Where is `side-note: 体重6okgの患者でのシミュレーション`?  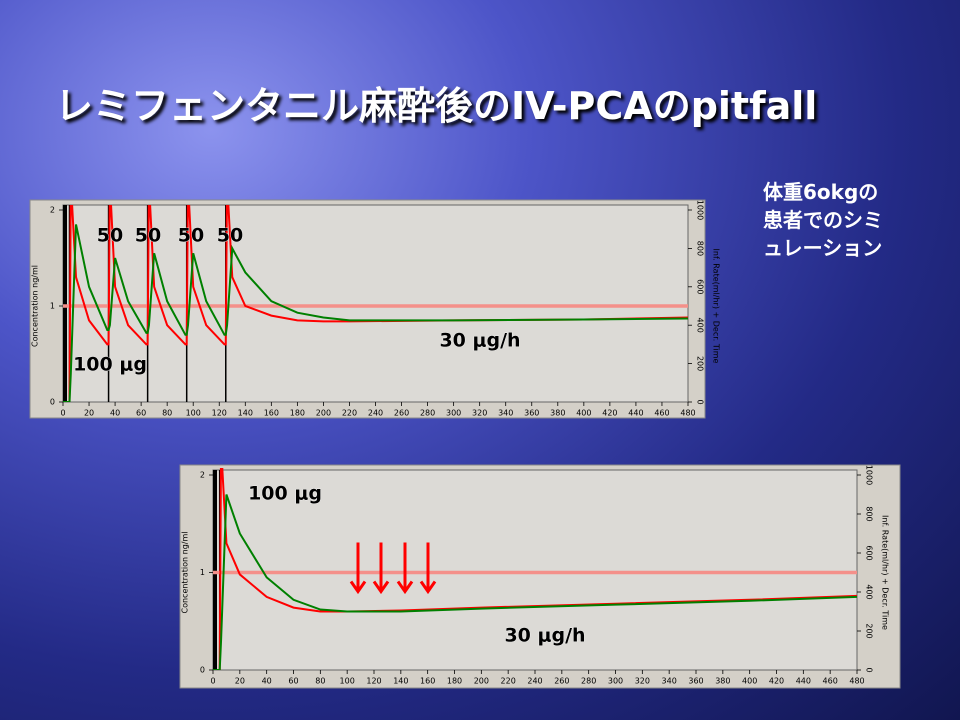
side-note: 体重6okgの患者でのシミュレーション is located at coordinates (823, 220).